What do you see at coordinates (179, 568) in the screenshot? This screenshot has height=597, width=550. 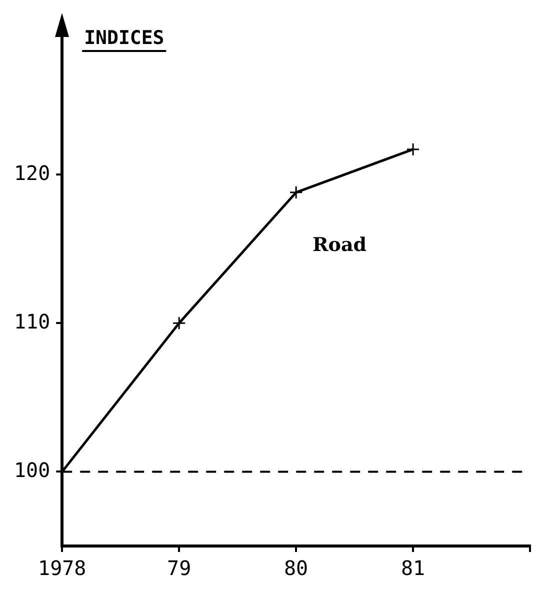 I see `x-tick-label: 79` at bounding box center [179, 568].